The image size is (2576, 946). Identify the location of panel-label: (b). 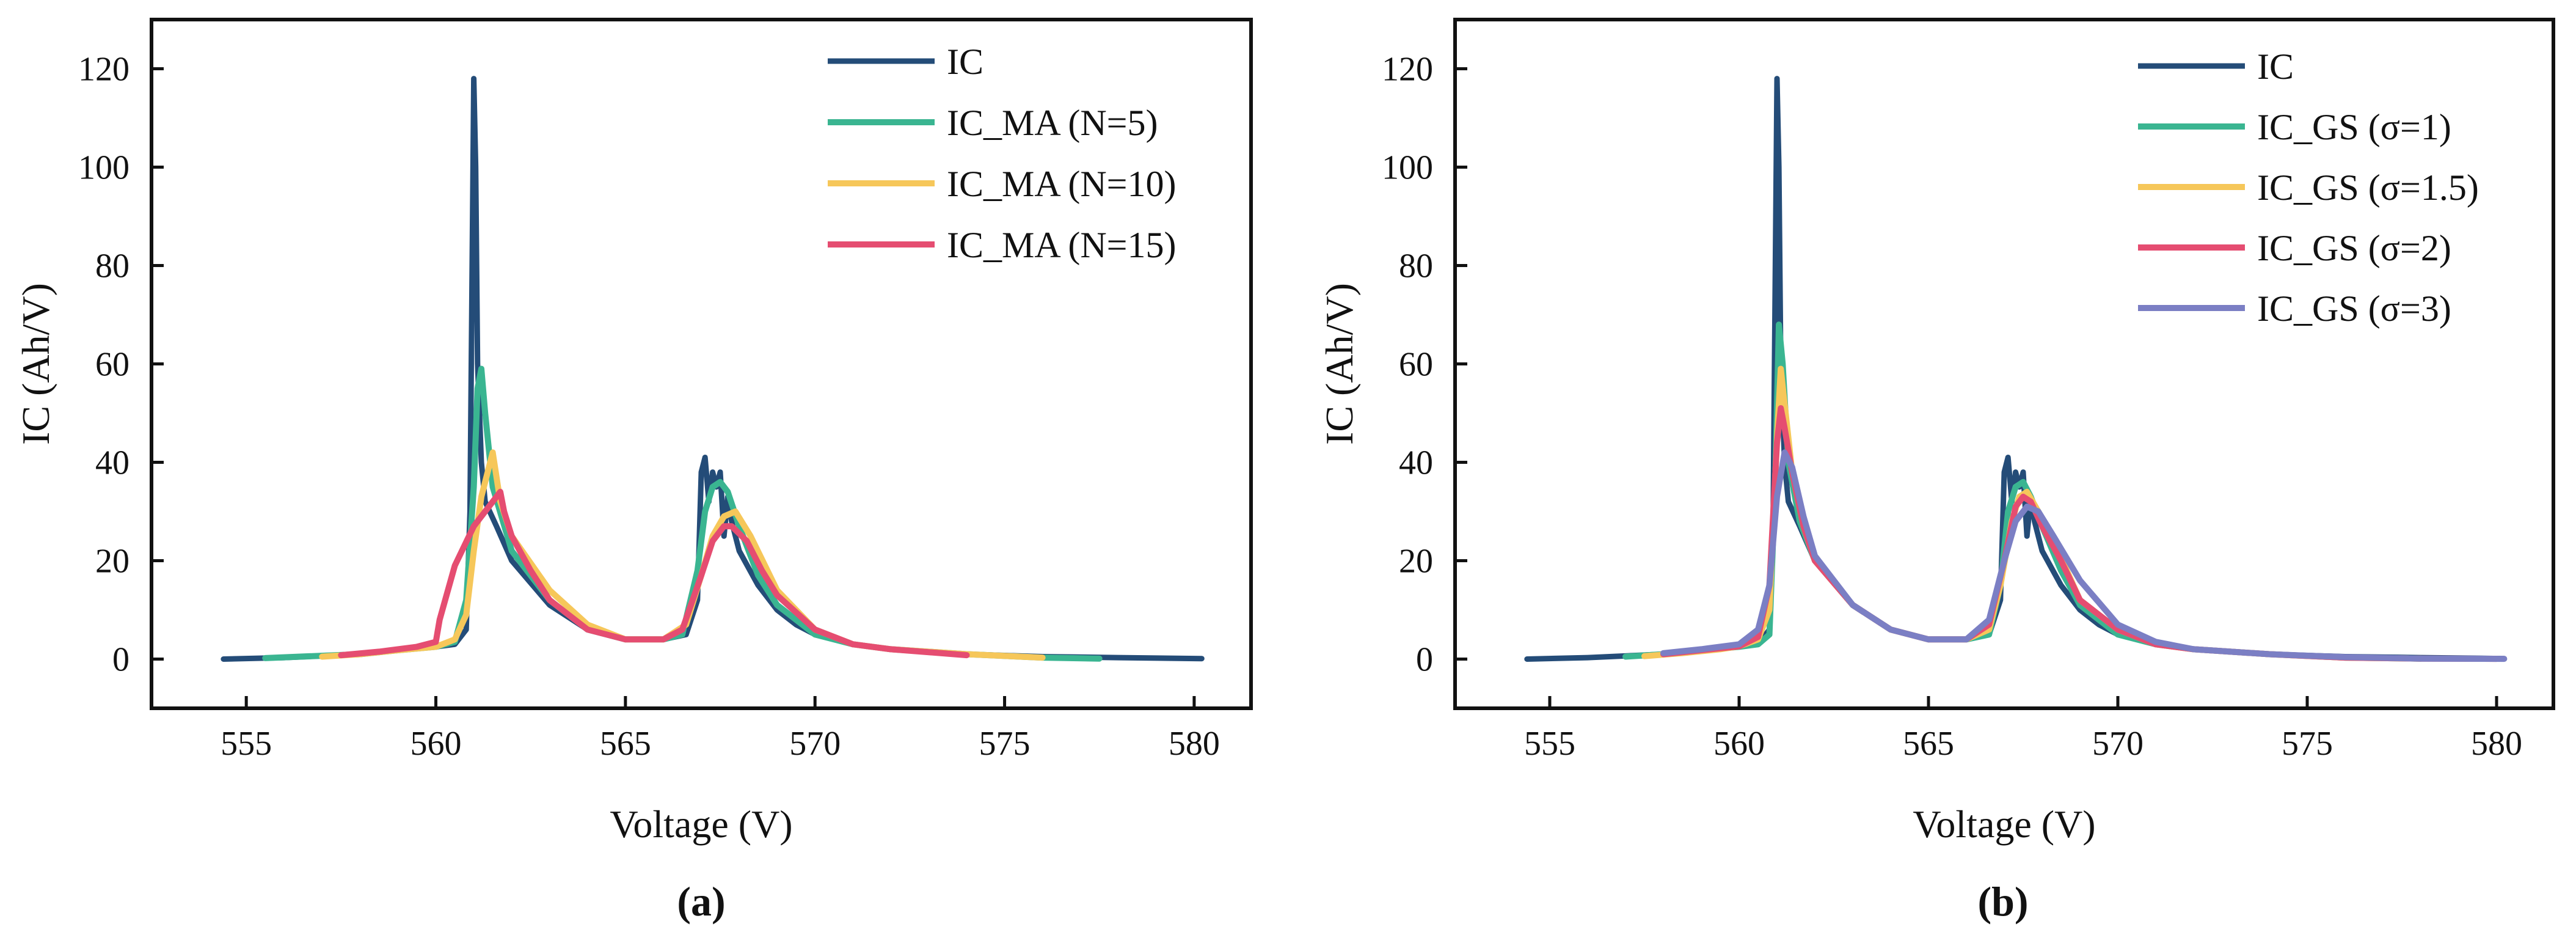
(2003, 902).